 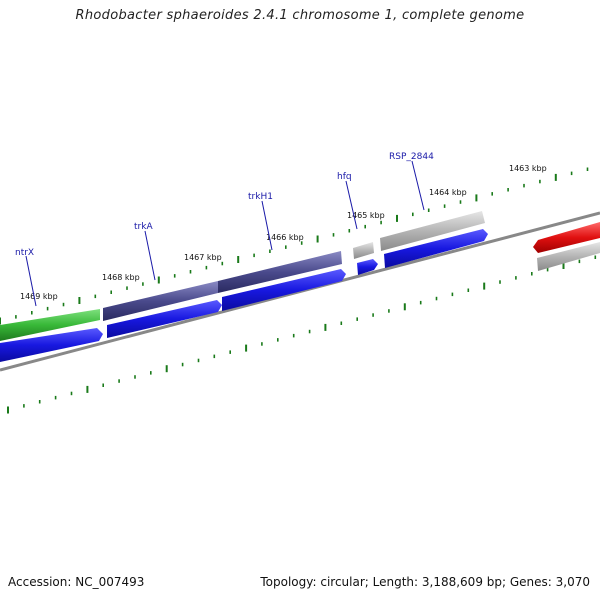 What do you see at coordinates (418, 185) in the screenshot?
I see `rsp2844-leader` at bounding box center [418, 185].